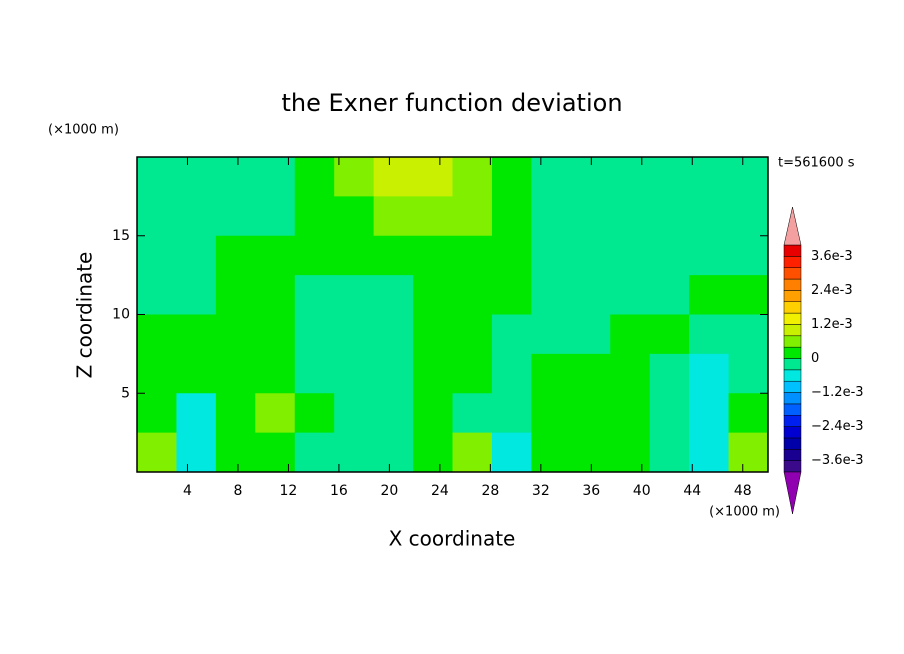 The width and height of the screenshot is (904, 654). I want to click on x-unit: (×1000 m), so click(744, 512).